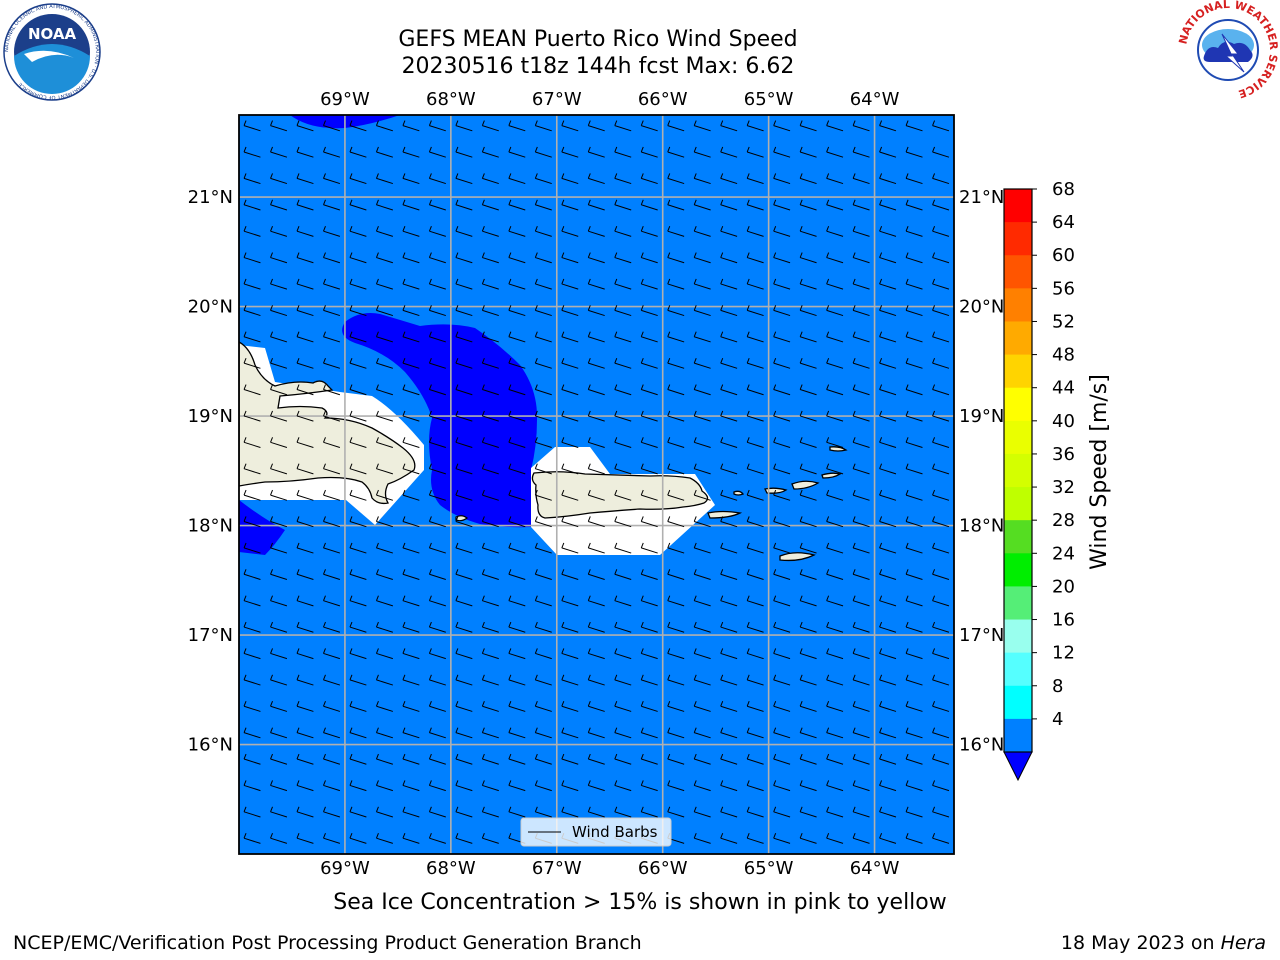 This screenshot has height=960, width=1280. I want to click on lon-label-top-3: 66°W, so click(663, 99).